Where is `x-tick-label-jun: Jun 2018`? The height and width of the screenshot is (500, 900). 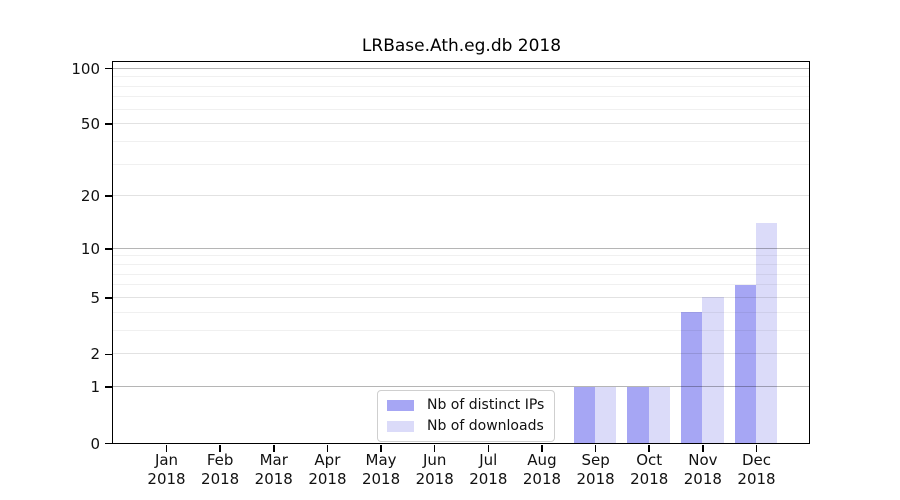 x-tick-label-jun: Jun 2018 is located at coordinates (435, 470).